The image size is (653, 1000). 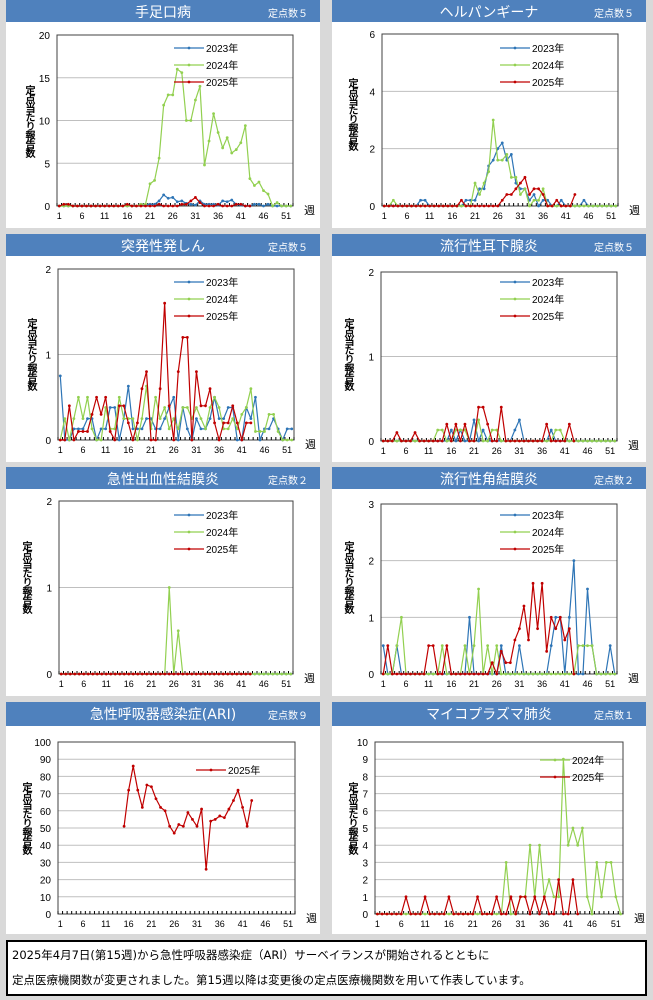 I want to click on y-tick-label: 3, so click(x=365, y=863).